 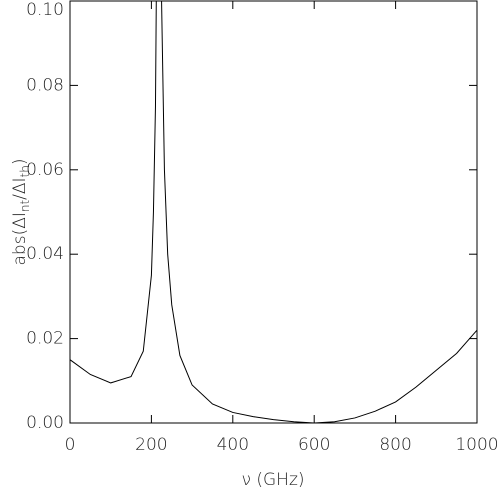 What do you see at coordinates (45, 254) in the screenshot?
I see `y-tick-label: 0.04` at bounding box center [45, 254].